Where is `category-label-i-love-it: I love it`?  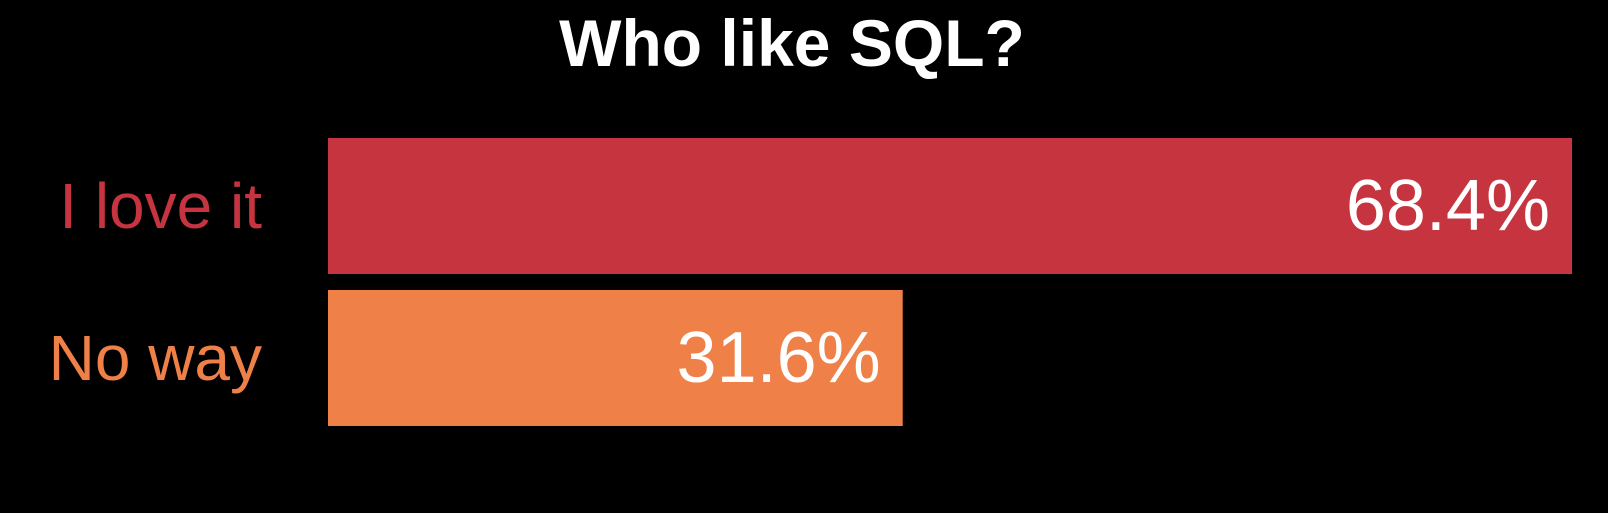 category-label-i-love-it: I love it is located at coordinates (160, 206).